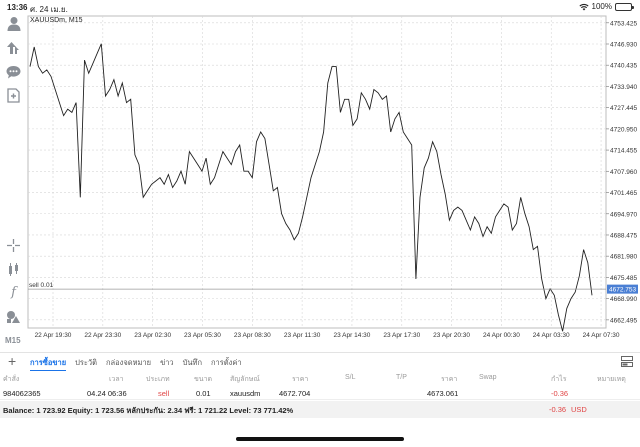 This screenshot has width=640, height=447. I want to click on position-line-label: sell 0.01, so click(41, 285).